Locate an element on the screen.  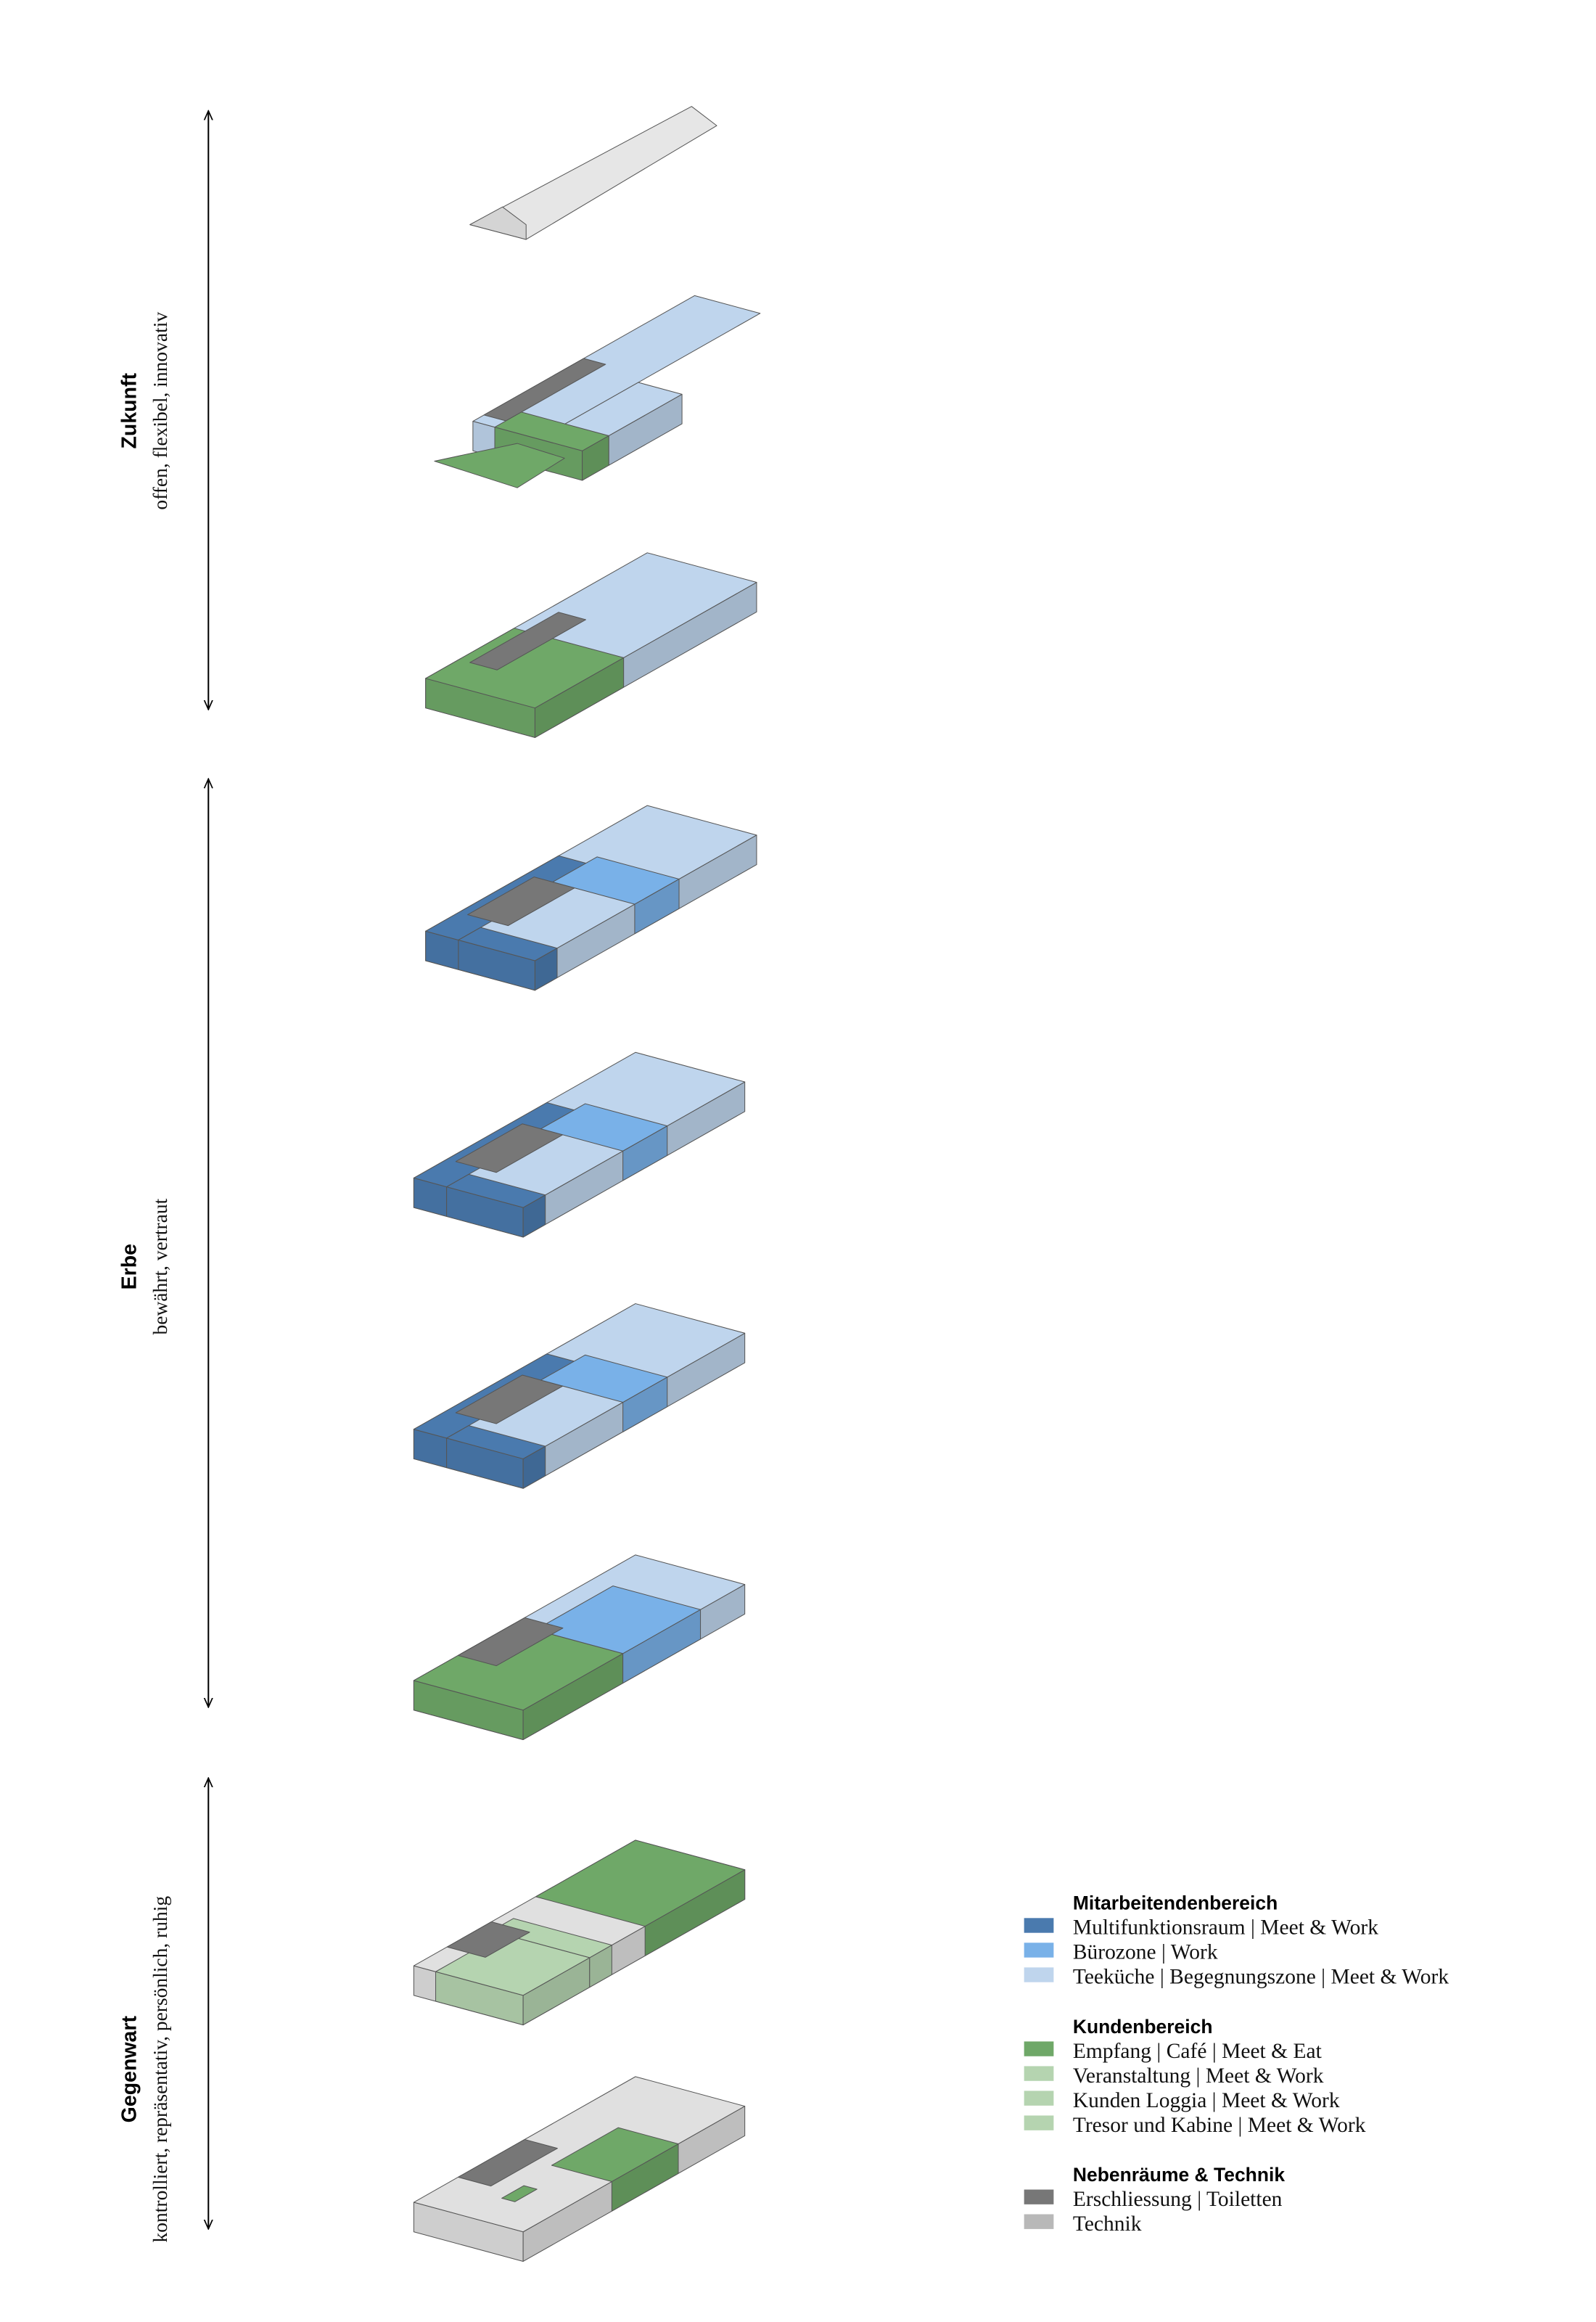
legend-item: Teeküche | Begegnungszone | Meet & Work is located at coordinates (1261, 1977).